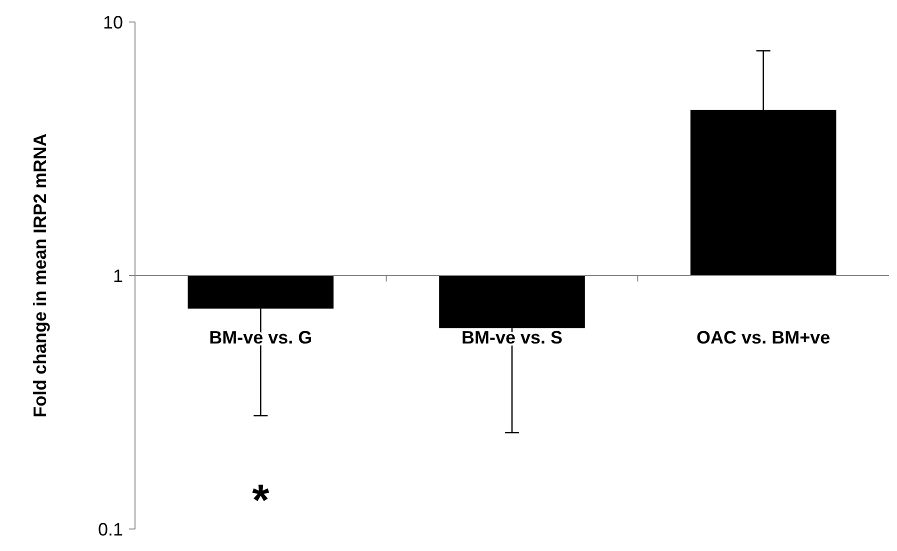  Describe the element at coordinates (110, 529) in the screenshot. I see `y-tick-label: 0.1` at that location.